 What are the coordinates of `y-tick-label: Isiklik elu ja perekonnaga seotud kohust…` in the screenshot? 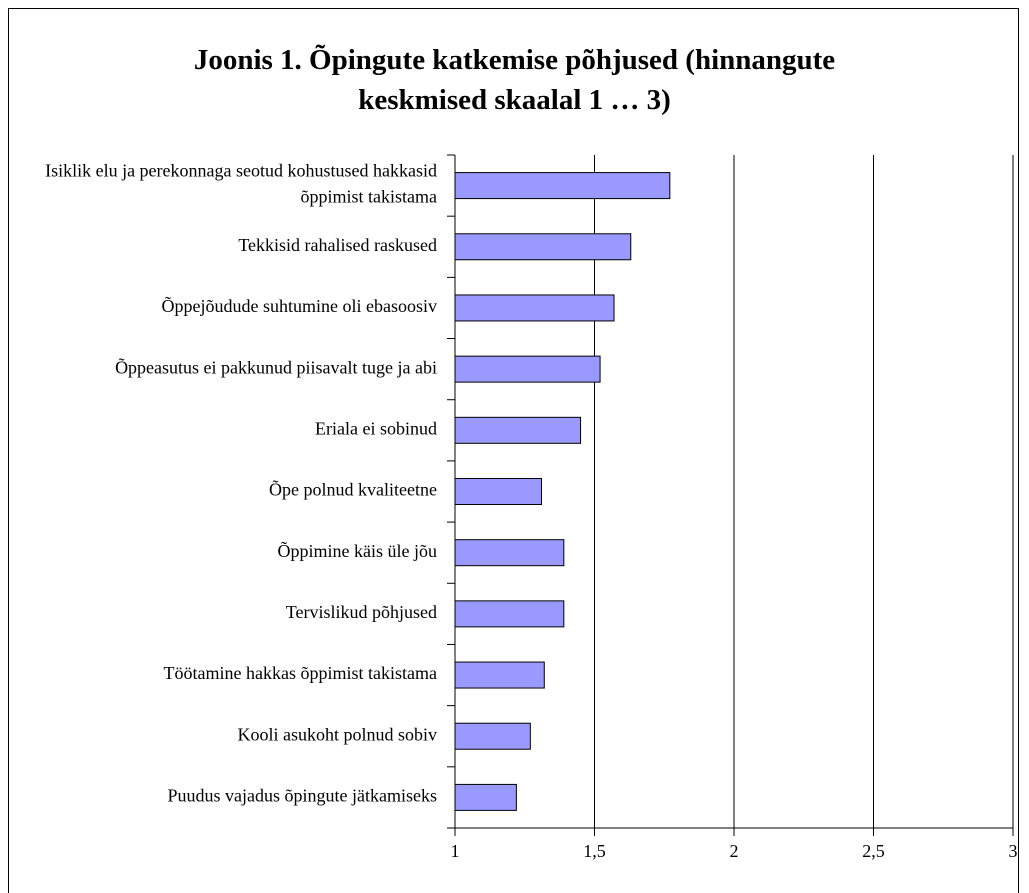 It's located at (241, 184).